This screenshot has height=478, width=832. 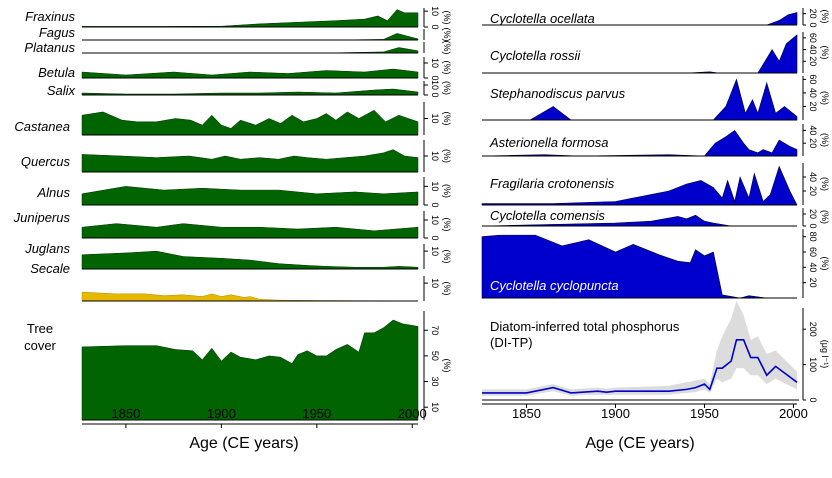 I want to click on diatom-row-stephanodiscus-parvus: Stephanodiscus parvus 20 40 60(%), so click(x=656, y=97).